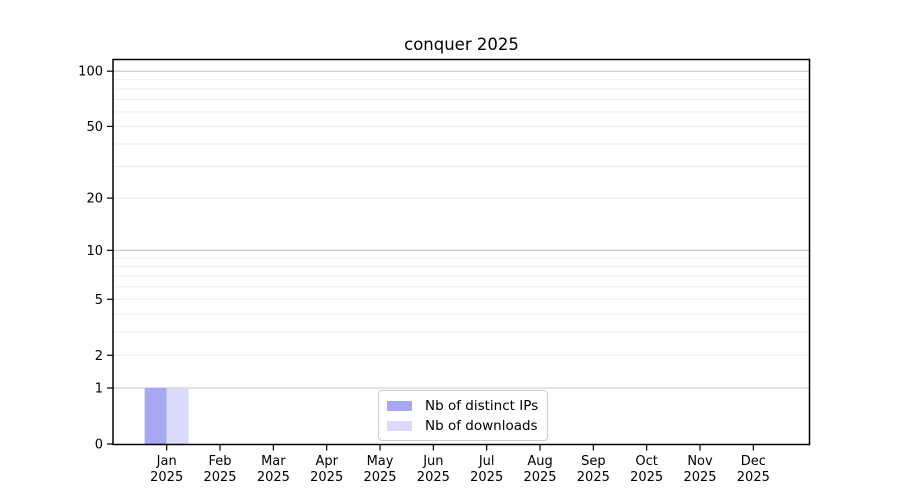 This screenshot has height=500, width=900. Describe the element at coordinates (646, 469) in the screenshot. I see `x-tick-label-oct: Oct 2025` at that location.